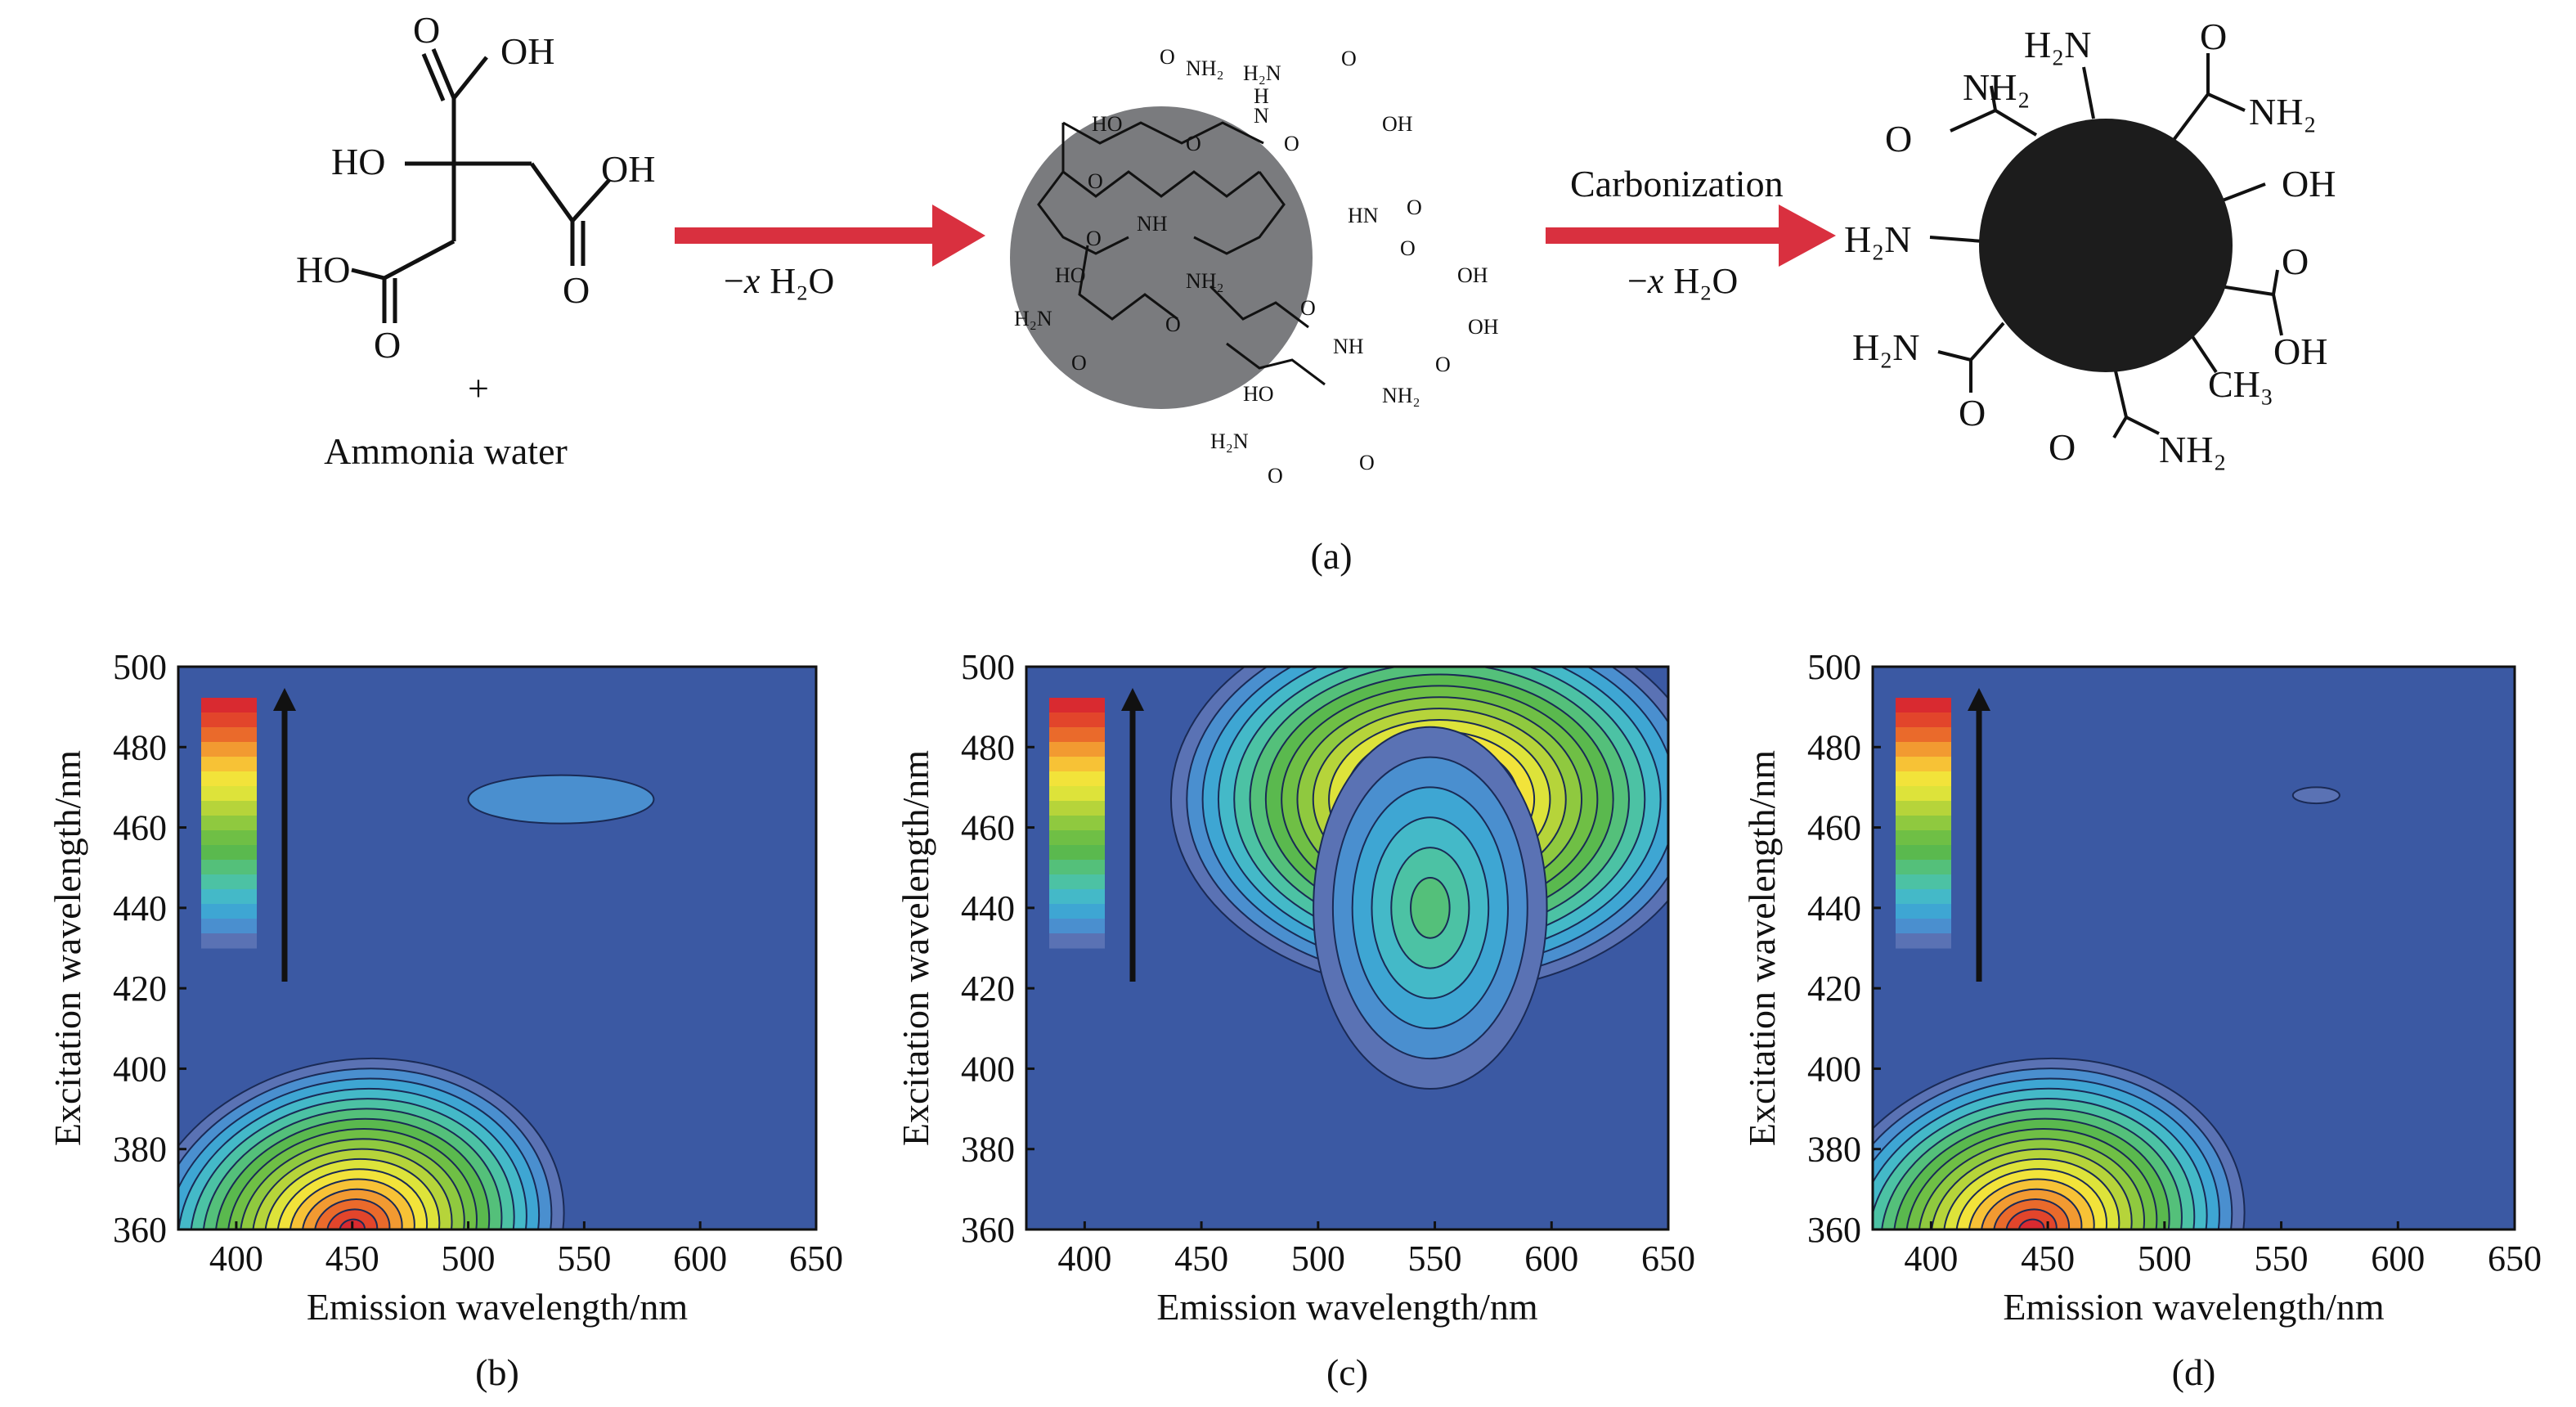  I want to click on carbonization-label: Carbonization, so click(1677, 184).